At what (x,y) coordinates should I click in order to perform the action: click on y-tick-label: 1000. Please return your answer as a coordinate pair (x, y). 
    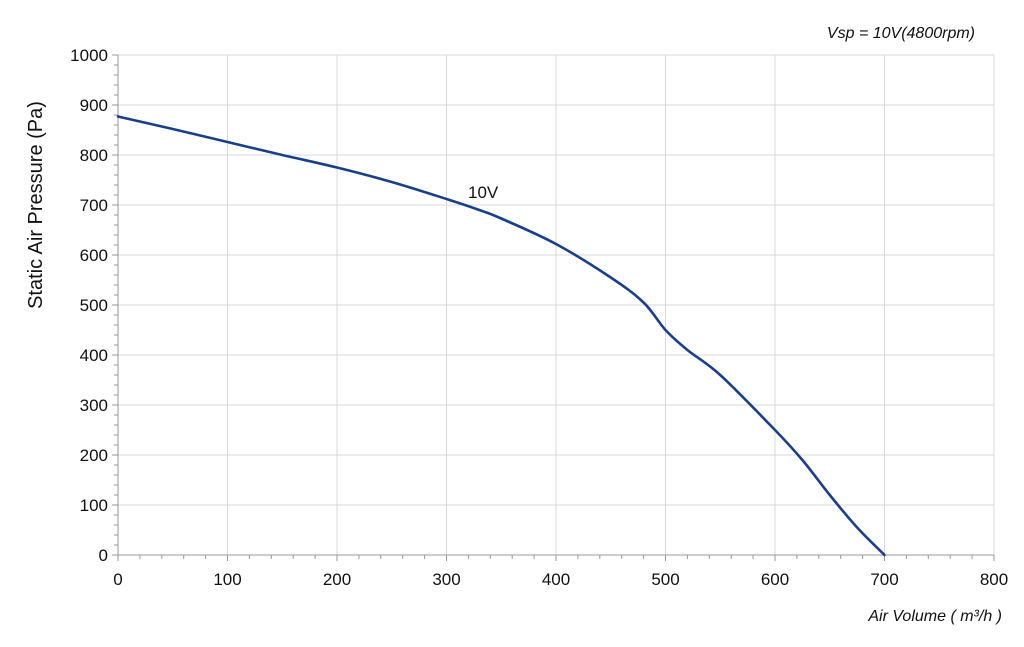
    Looking at the image, I should click on (89, 55).